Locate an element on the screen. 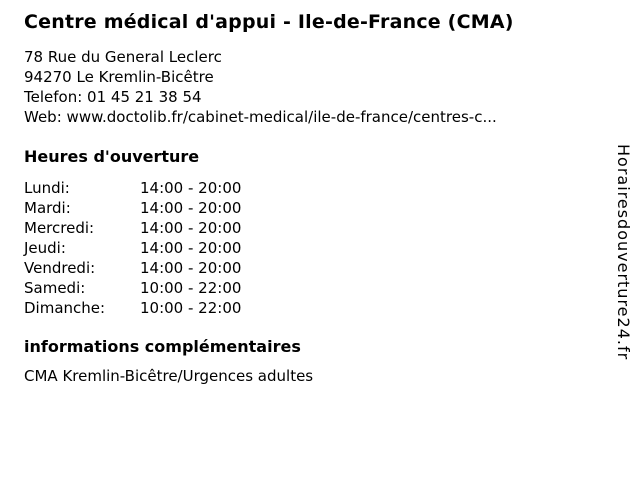  hours-row-tuesday: Mardi: 14:00 - 20:00 is located at coordinates (320, 208).